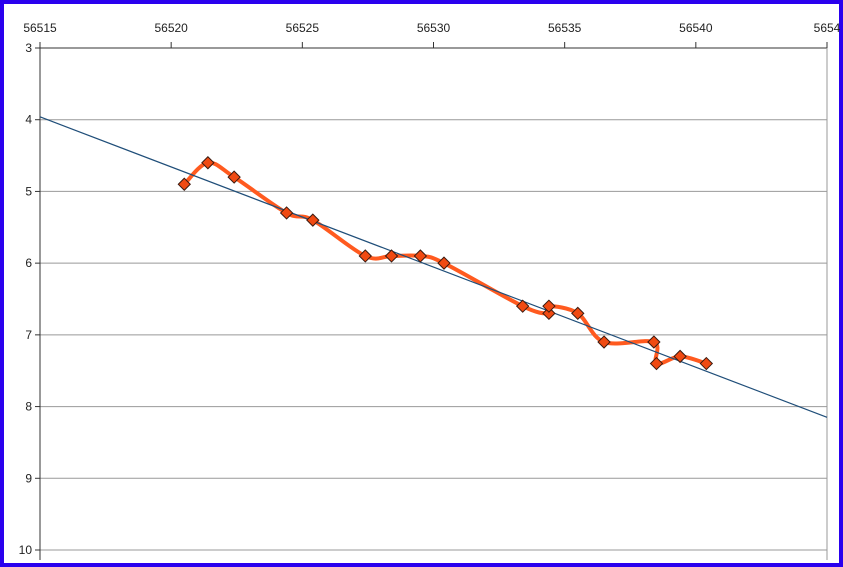 Image resolution: width=843 pixels, height=567 pixels. What do you see at coordinates (696, 28) in the screenshot?
I see `x-tick-label: 56540` at bounding box center [696, 28].